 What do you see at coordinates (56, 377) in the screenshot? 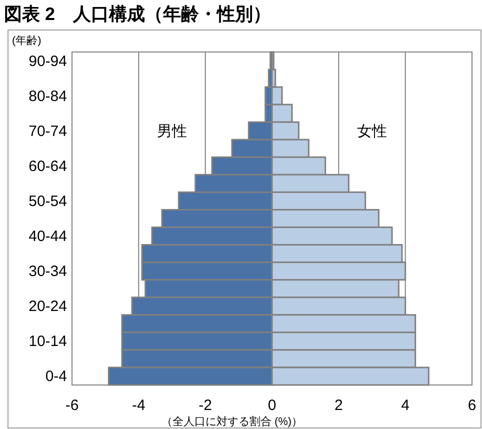
I see `y-tick-label: 0-4` at bounding box center [56, 377].